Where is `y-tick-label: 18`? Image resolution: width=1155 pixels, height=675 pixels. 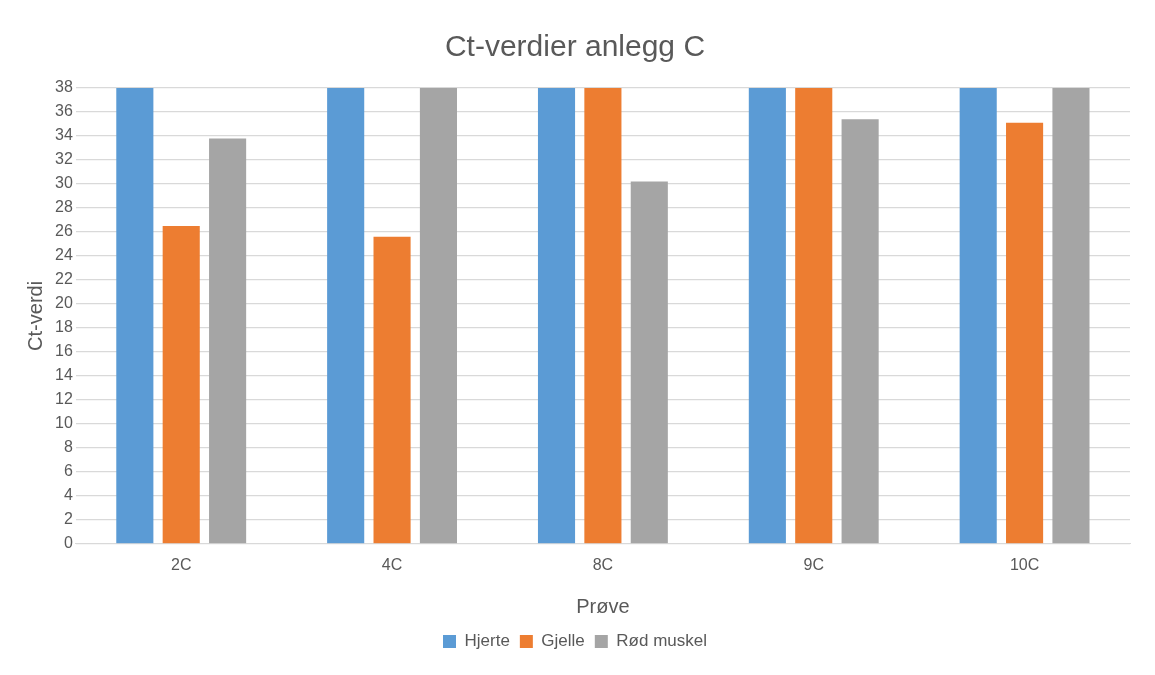
y-tick-label: 18 is located at coordinates (64, 327).